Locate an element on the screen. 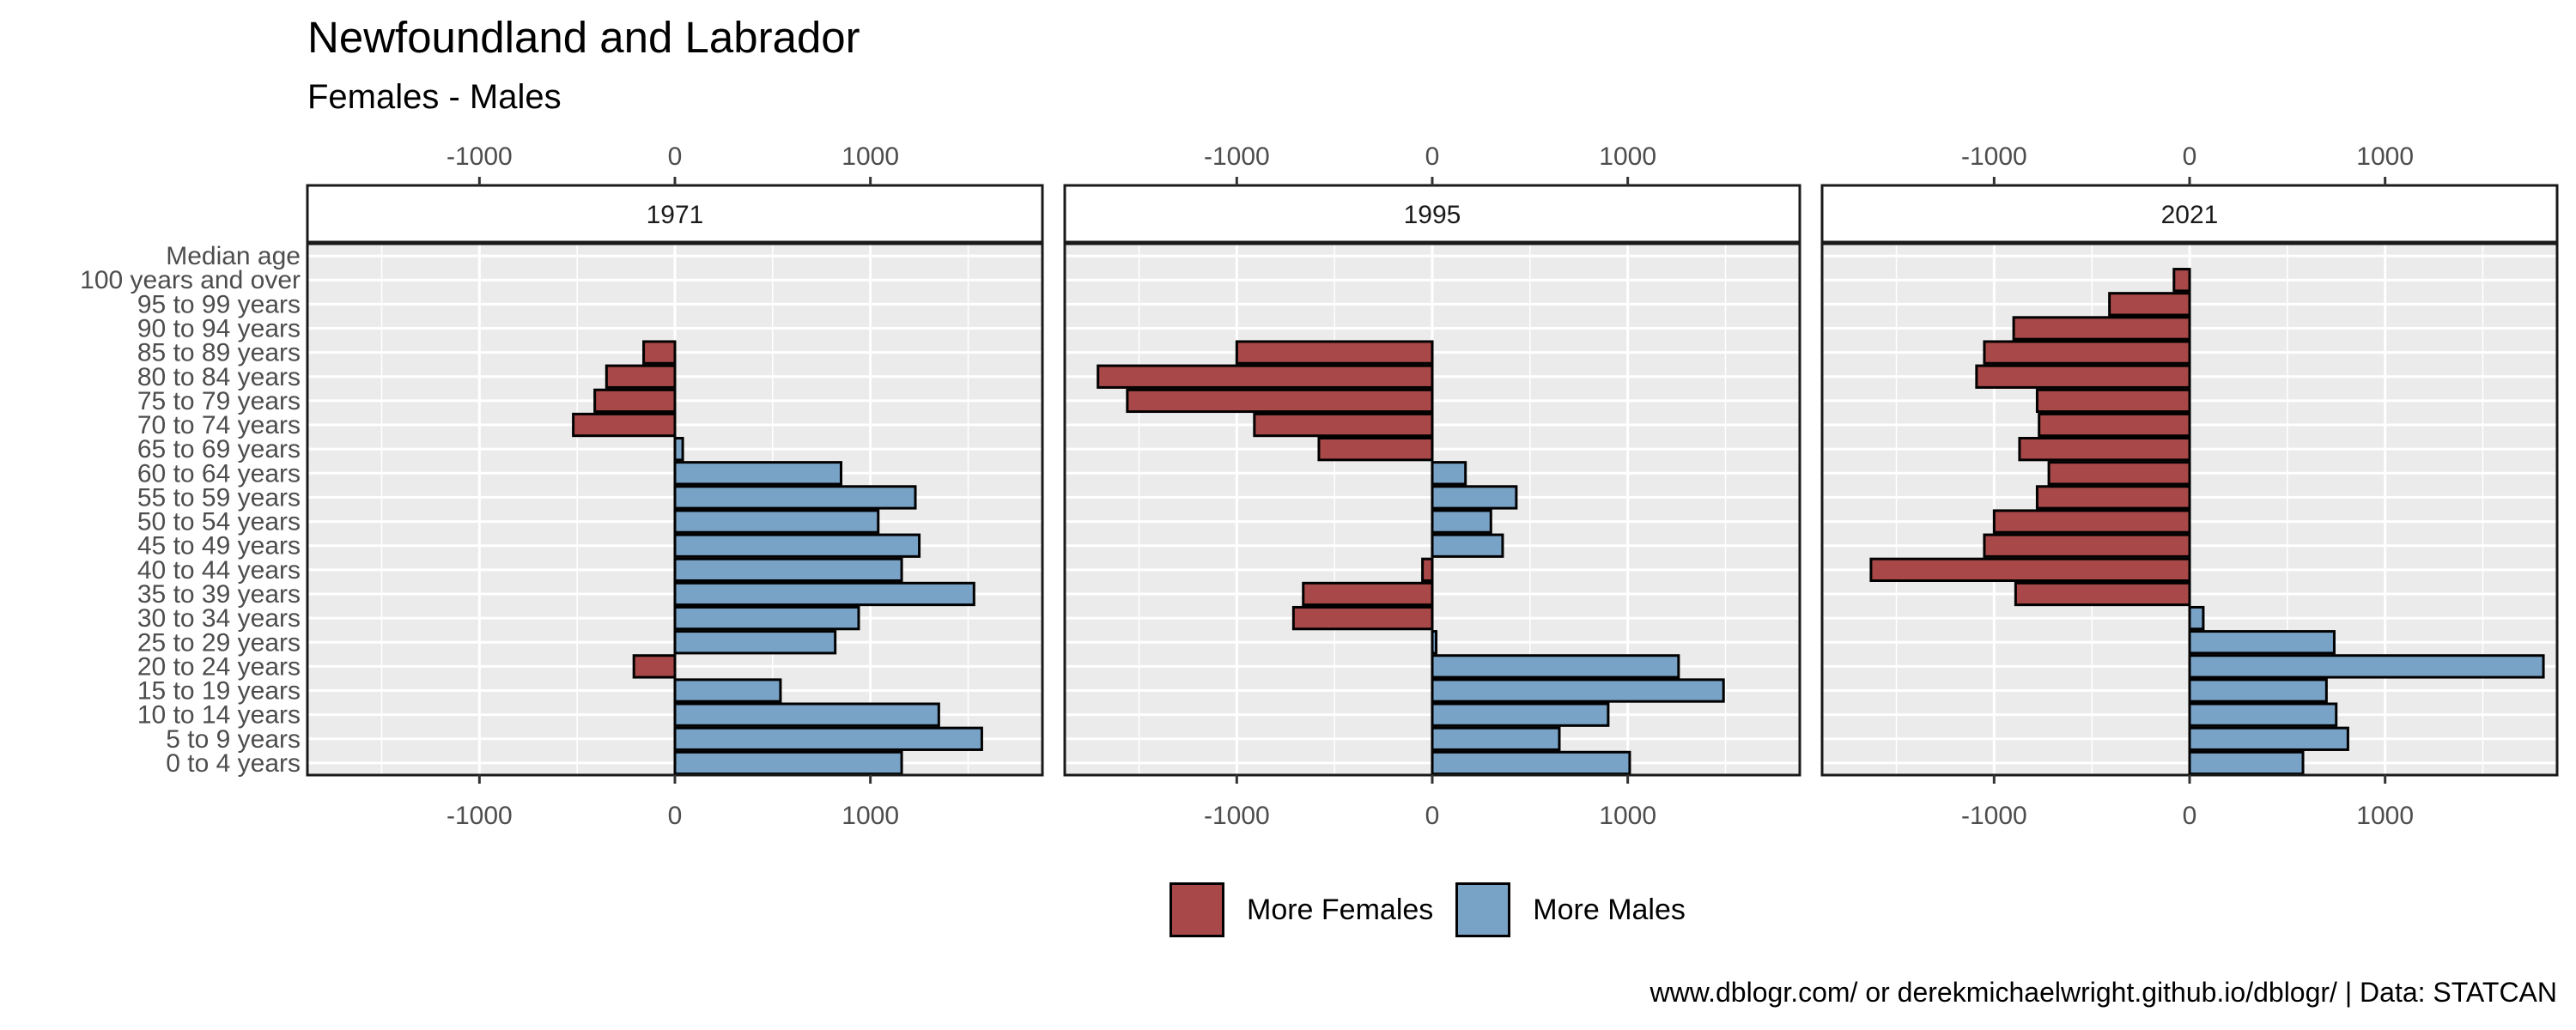  y-tick-label: 65 to 69 years is located at coordinates (219, 449).